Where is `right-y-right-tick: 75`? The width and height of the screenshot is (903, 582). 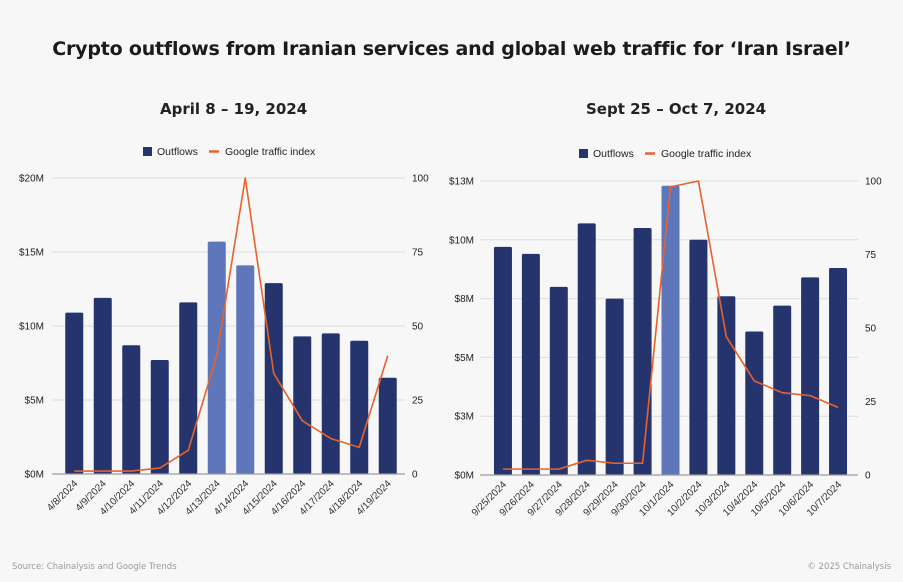
right-y-right-tick: 75 is located at coordinates (871, 255).